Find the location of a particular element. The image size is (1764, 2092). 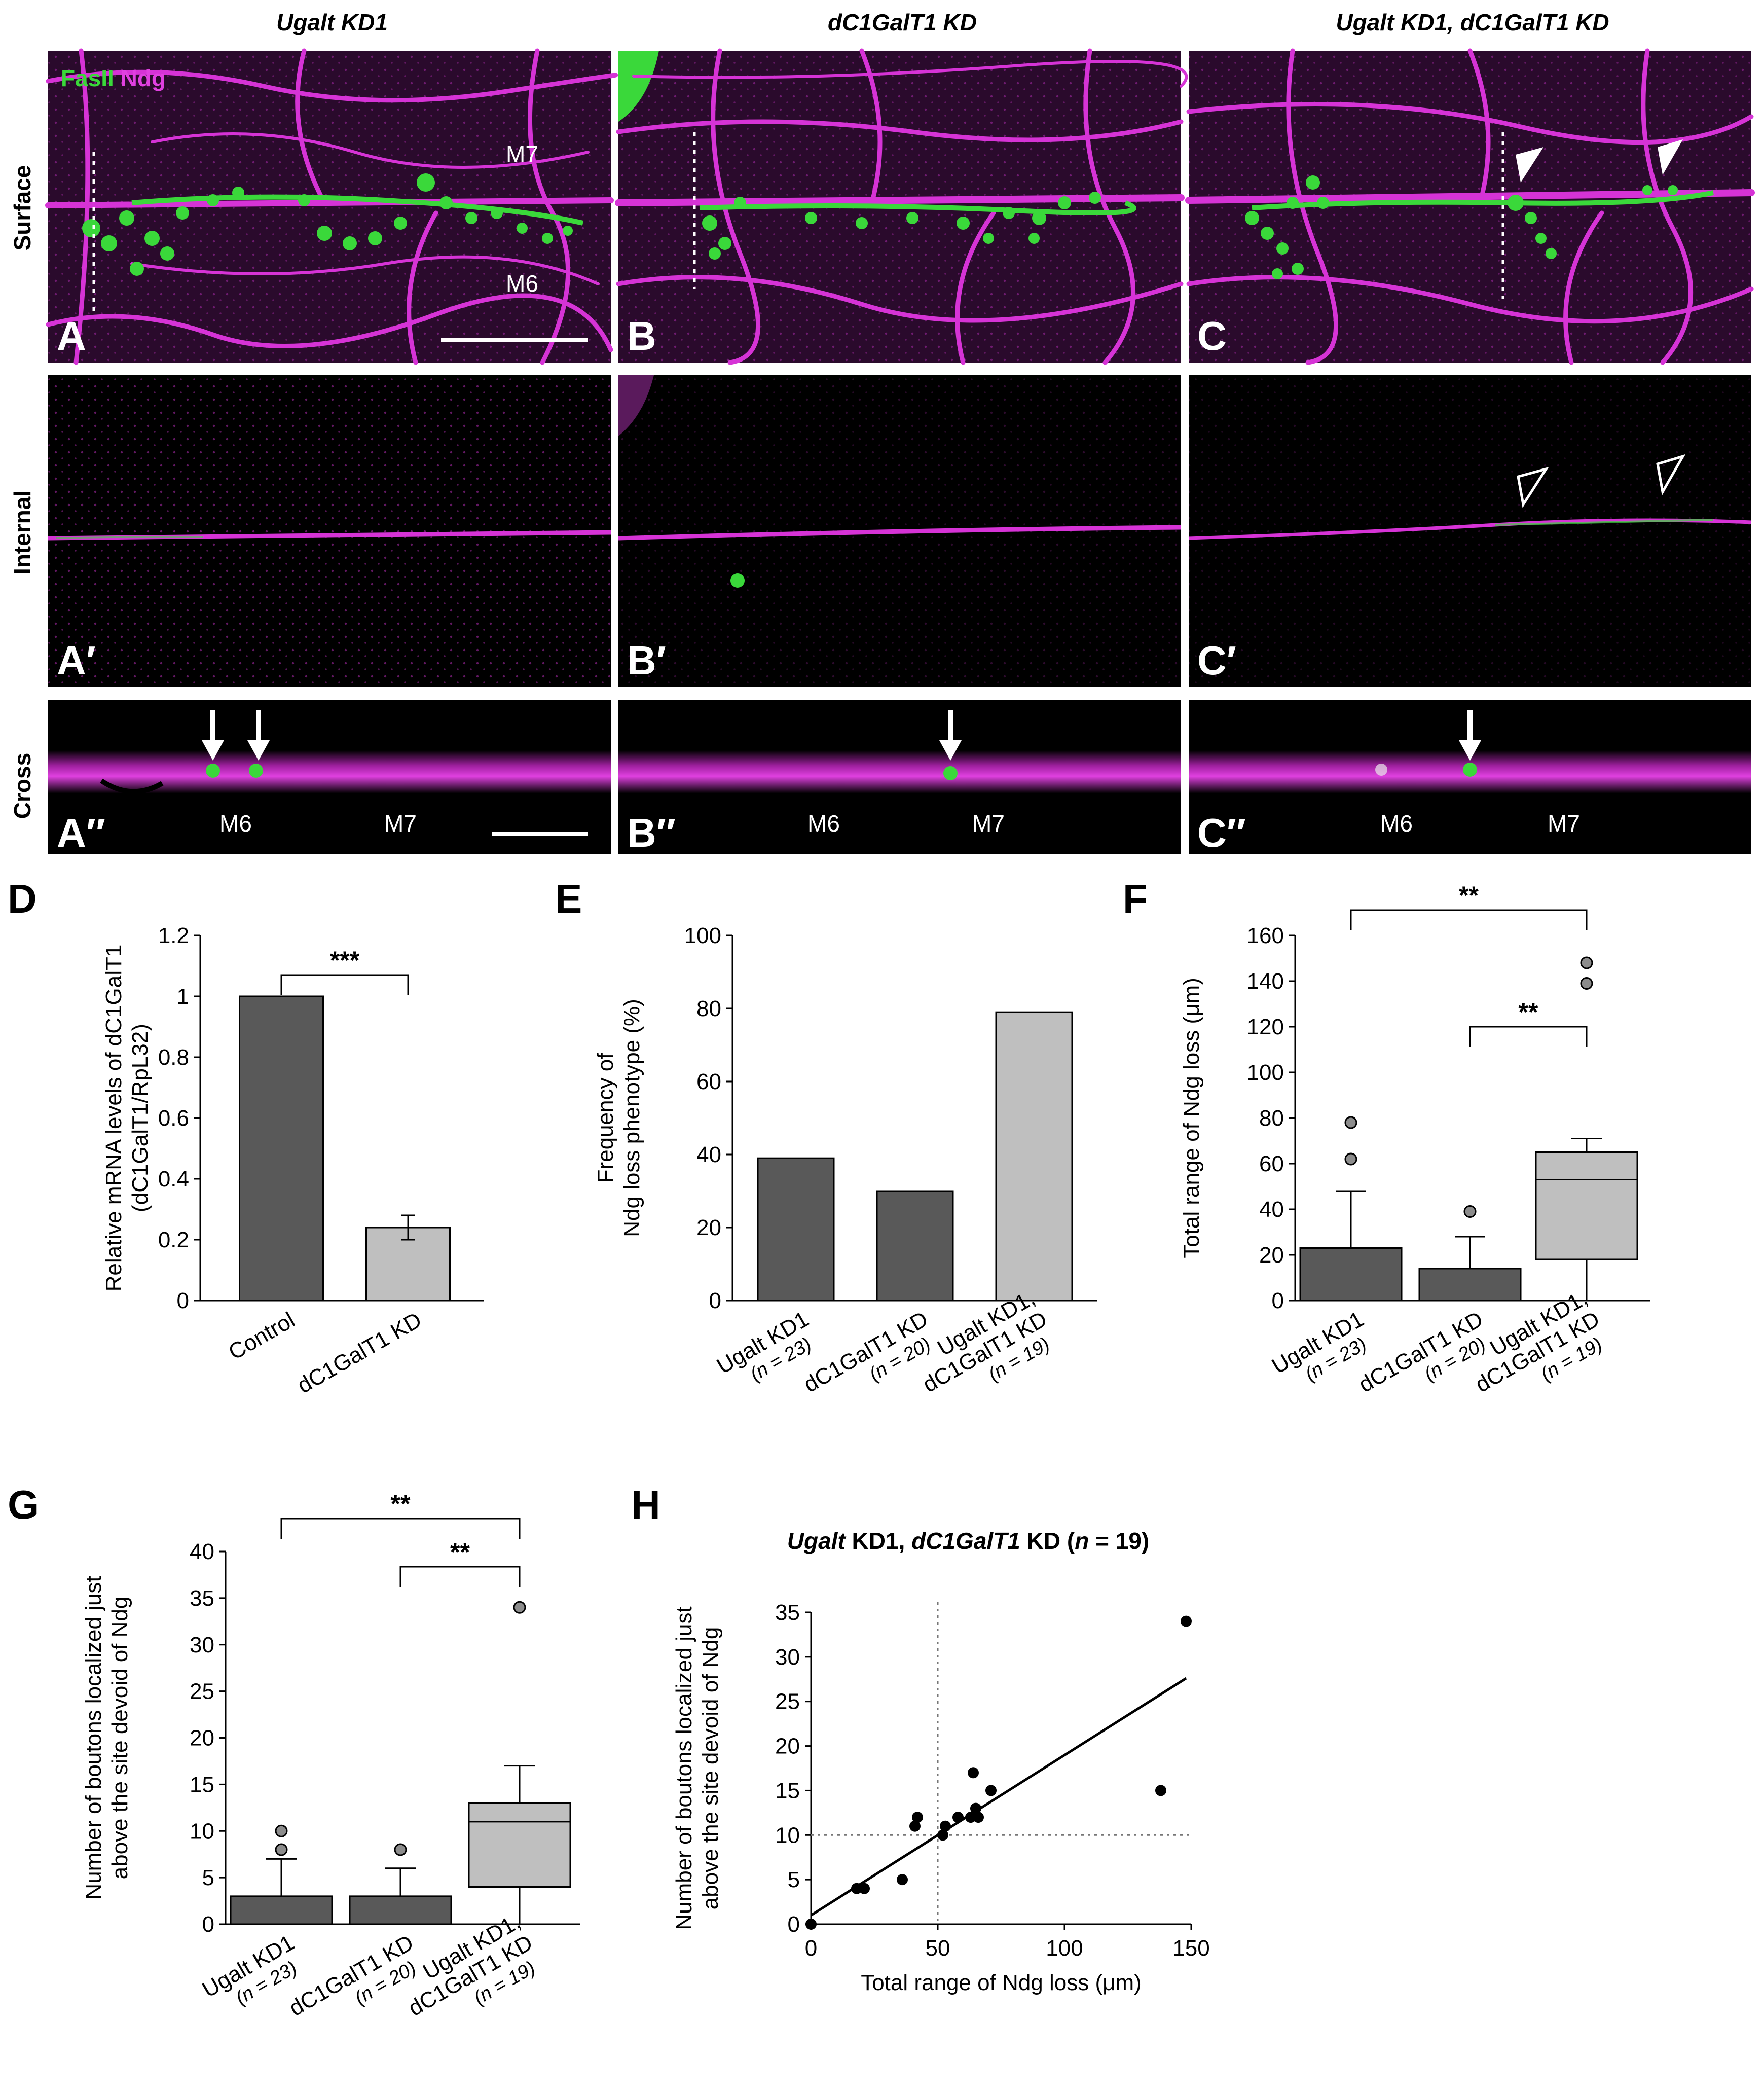

panel-letter-B2: B″ is located at coordinates (651, 832).